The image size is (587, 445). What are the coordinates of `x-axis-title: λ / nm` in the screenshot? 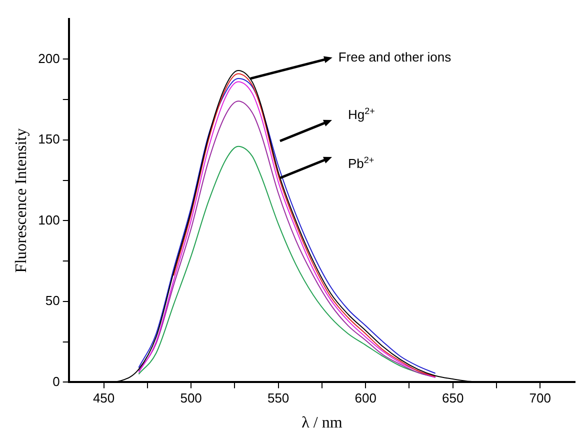 It's located at (322, 423).